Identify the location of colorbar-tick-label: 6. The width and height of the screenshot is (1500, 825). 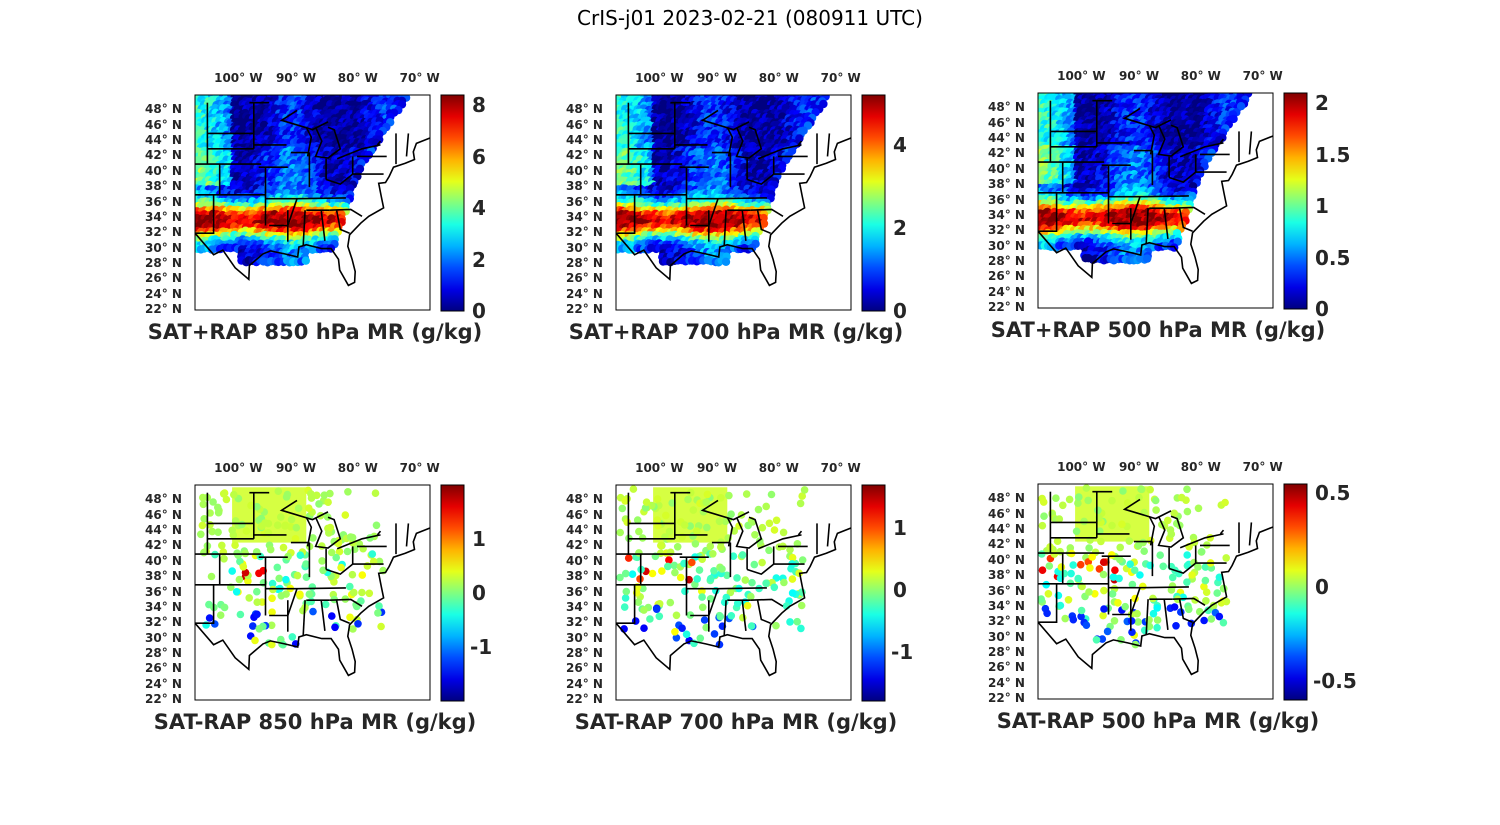
(479, 156).